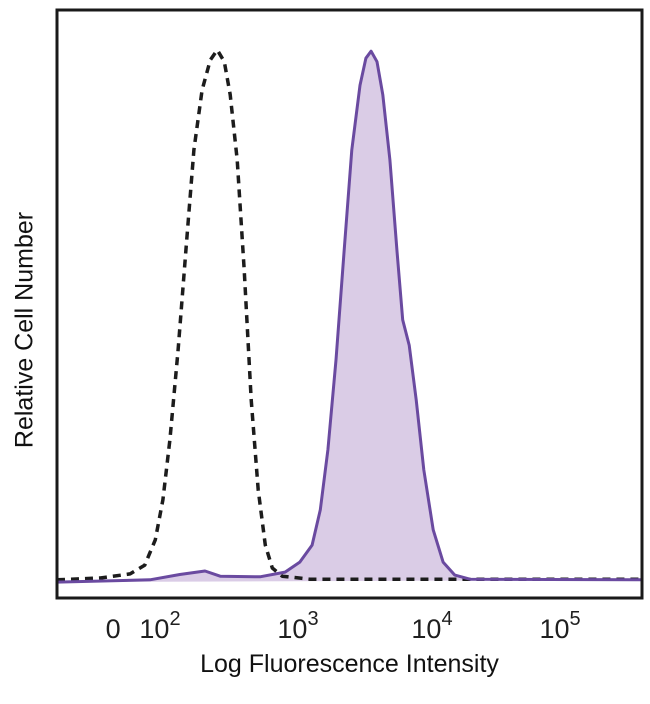 The height and width of the screenshot is (704, 650). I want to click on x-tick-label: 0, so click(113, 629).